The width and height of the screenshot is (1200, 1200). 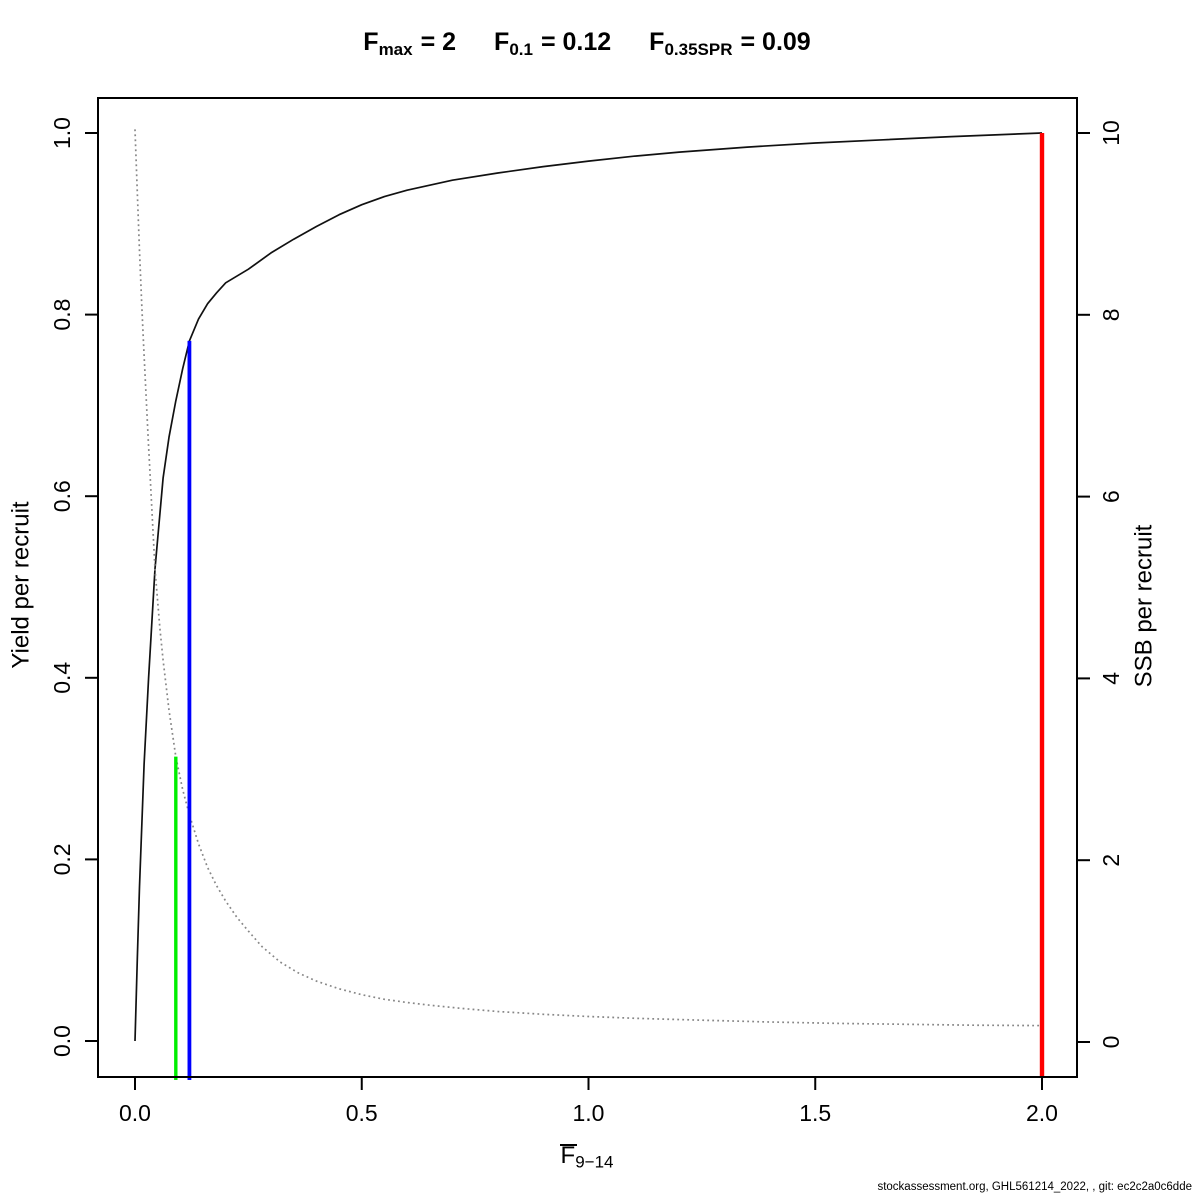 I want to click on x-tick-label: 0.0, so click(x=135, y=1113).